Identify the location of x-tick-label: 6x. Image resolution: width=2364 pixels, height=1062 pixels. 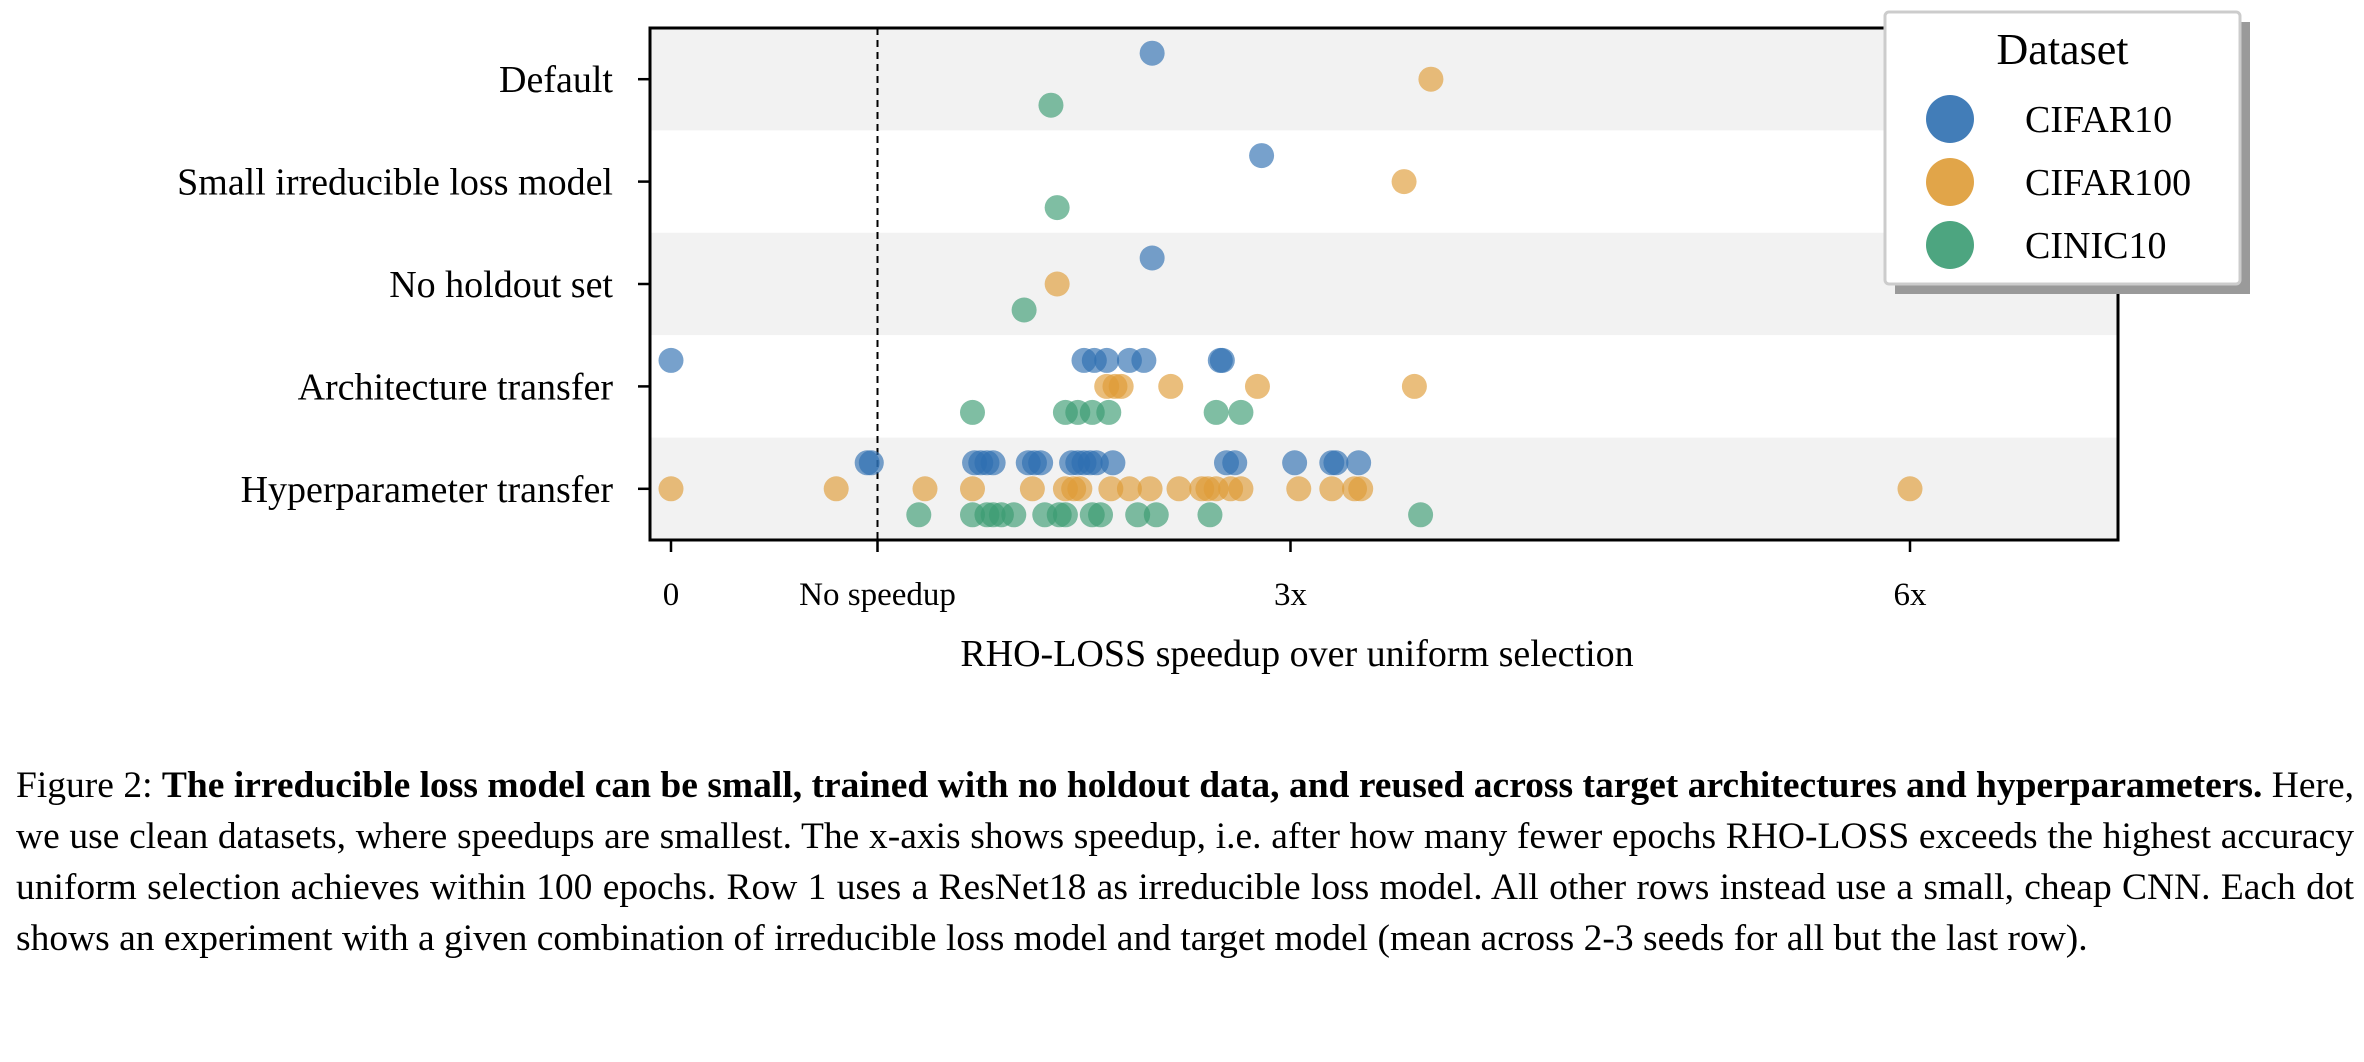
(1911, 595).